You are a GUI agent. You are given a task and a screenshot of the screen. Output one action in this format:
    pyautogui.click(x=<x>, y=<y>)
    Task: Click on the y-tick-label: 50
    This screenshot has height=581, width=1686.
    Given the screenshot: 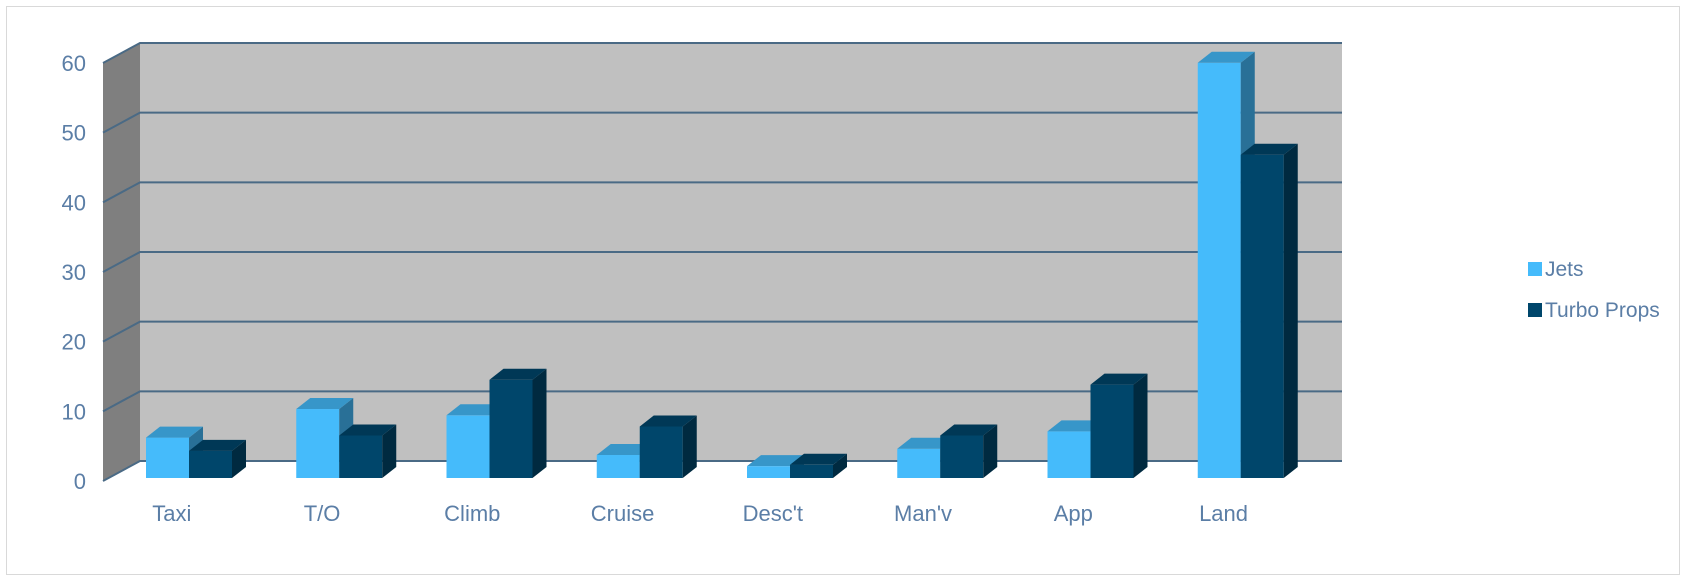 What is the action you would take?
    pyautogui.click(x=74, y=133)
    